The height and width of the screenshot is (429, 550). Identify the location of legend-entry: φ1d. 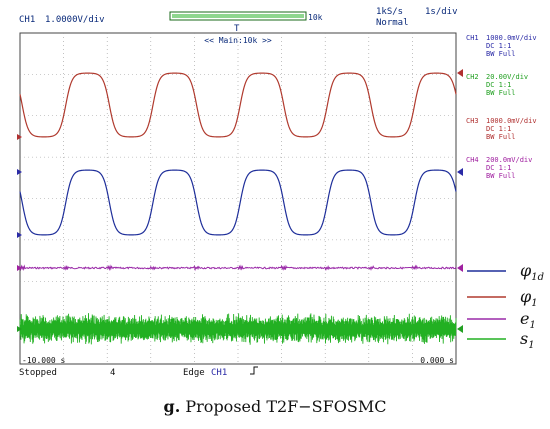
(505, 272).